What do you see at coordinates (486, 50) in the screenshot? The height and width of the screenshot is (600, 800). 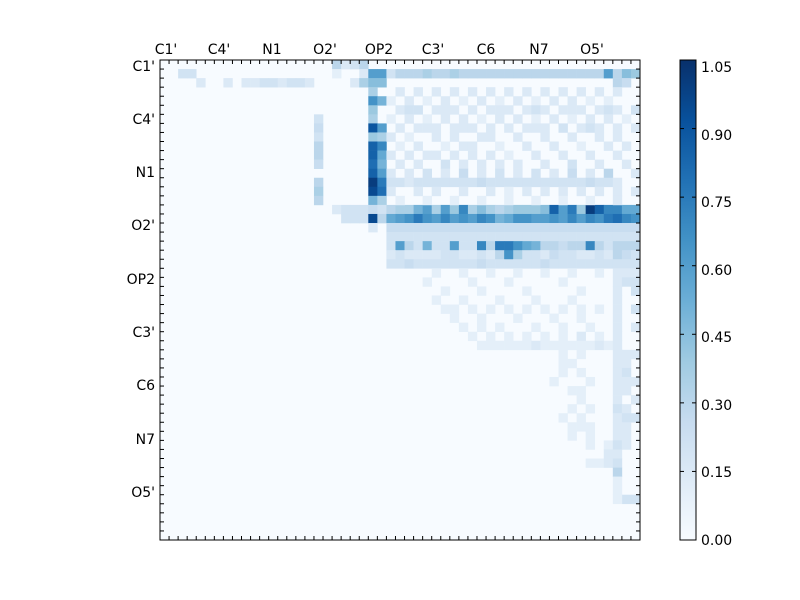 I see `x-tick-label: C6` at bounding box center [486, 50].